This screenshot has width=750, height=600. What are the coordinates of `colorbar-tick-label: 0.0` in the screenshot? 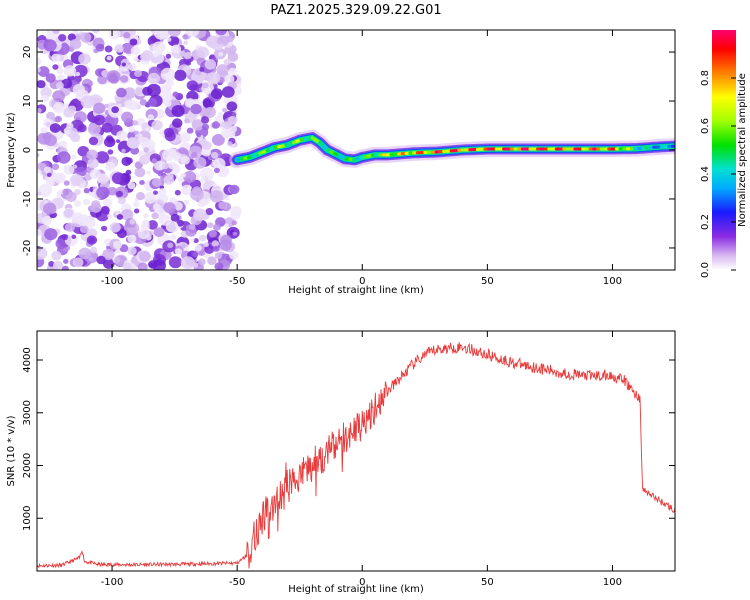 It's located at (705, 270).